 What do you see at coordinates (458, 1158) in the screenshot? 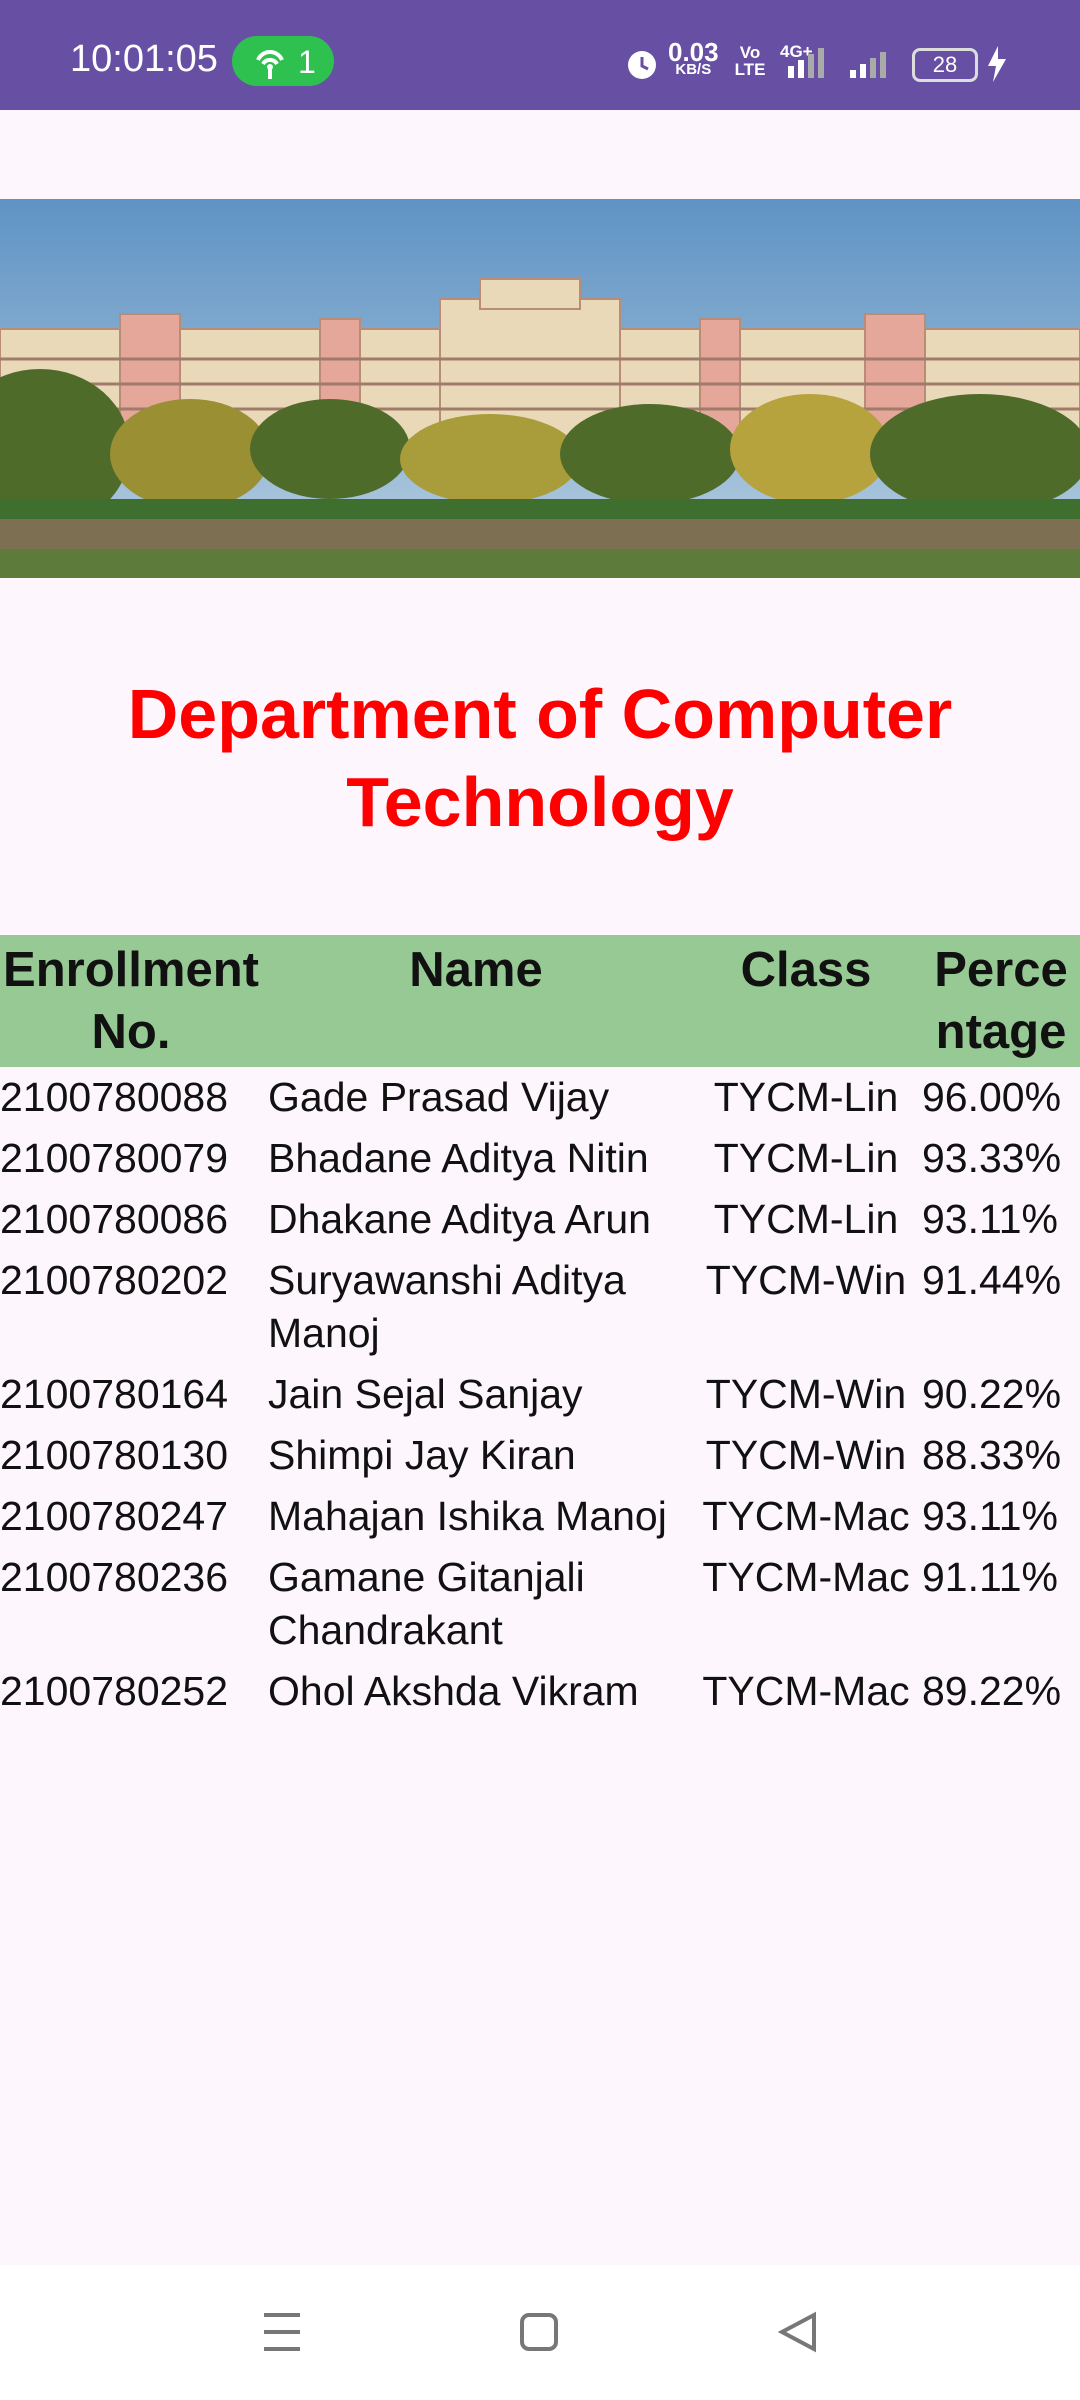
I see `name-cell: Bhadane Aditya Nitin` at bounding box center [458, 1158].